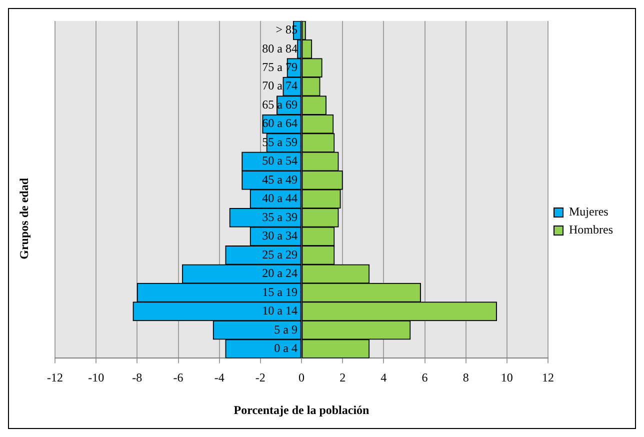 This screenshot has width=644, height=437. Describe the element at coordinates (280, 254) in the screenshot. I see `y-tick-label: 25 a 29` at that location.